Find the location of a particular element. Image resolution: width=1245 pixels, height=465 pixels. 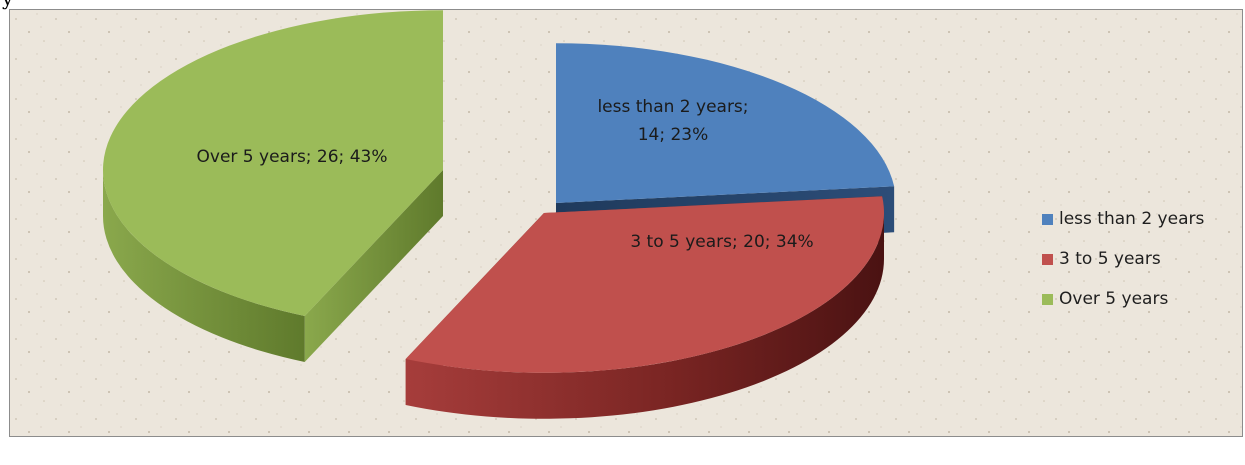

legend-label: Over 5 years is located at coordinates (1114, 299).